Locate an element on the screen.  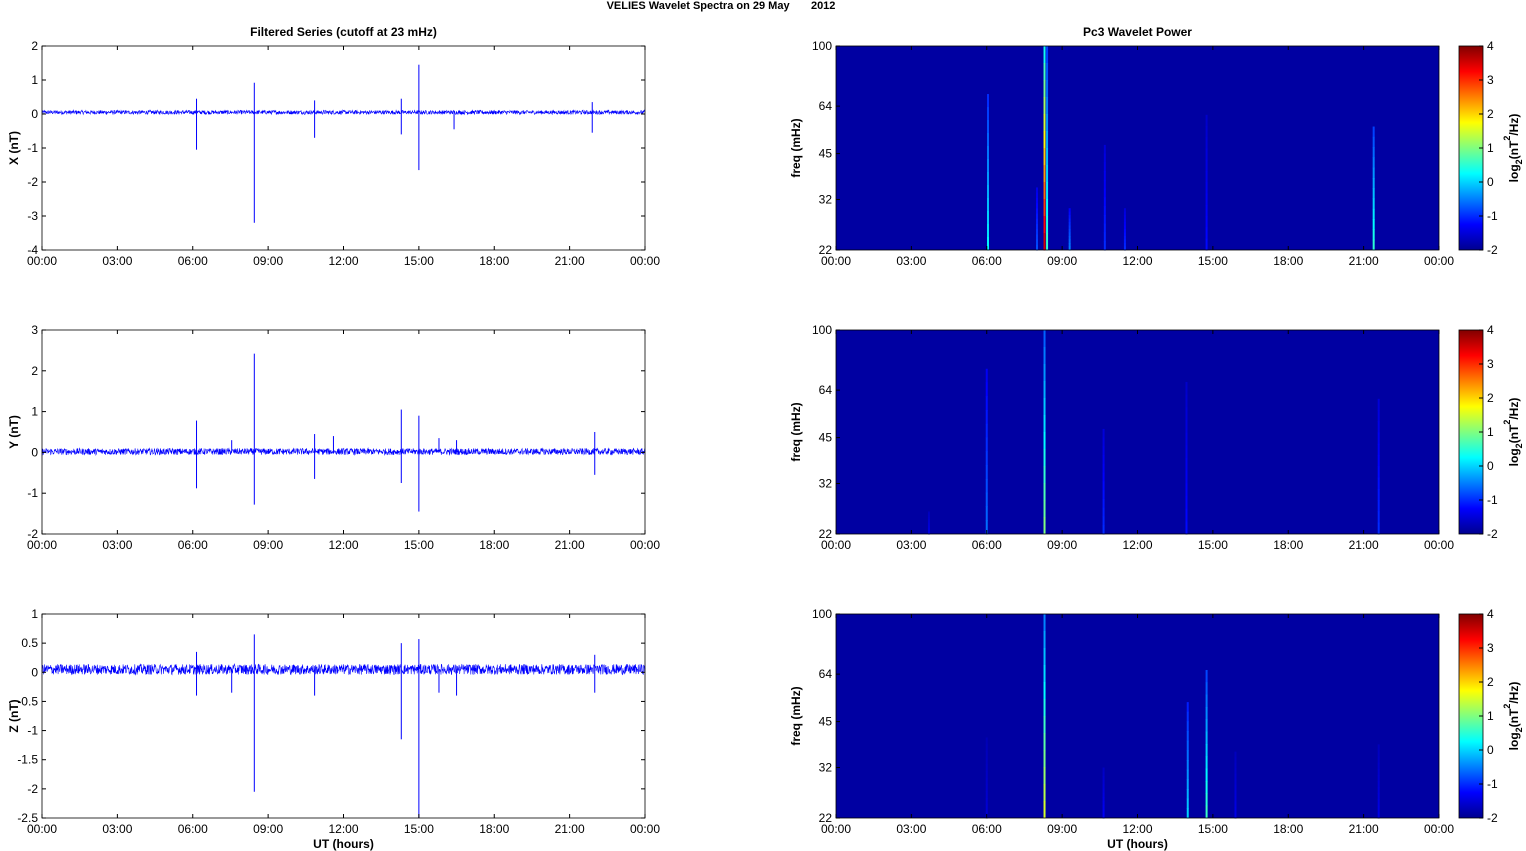
panel-title: Pc3 Wavelet Power is located at coordinates (1137, 32).